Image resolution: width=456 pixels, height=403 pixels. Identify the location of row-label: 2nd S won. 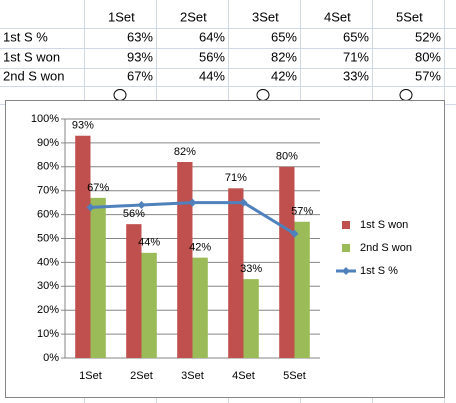
(33, 75).